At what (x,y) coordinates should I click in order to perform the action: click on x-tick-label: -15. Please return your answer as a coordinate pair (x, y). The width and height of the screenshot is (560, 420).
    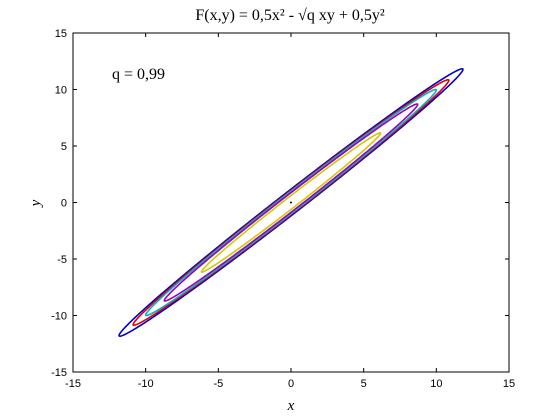
    Looking at the image, I should click on (73, 384).